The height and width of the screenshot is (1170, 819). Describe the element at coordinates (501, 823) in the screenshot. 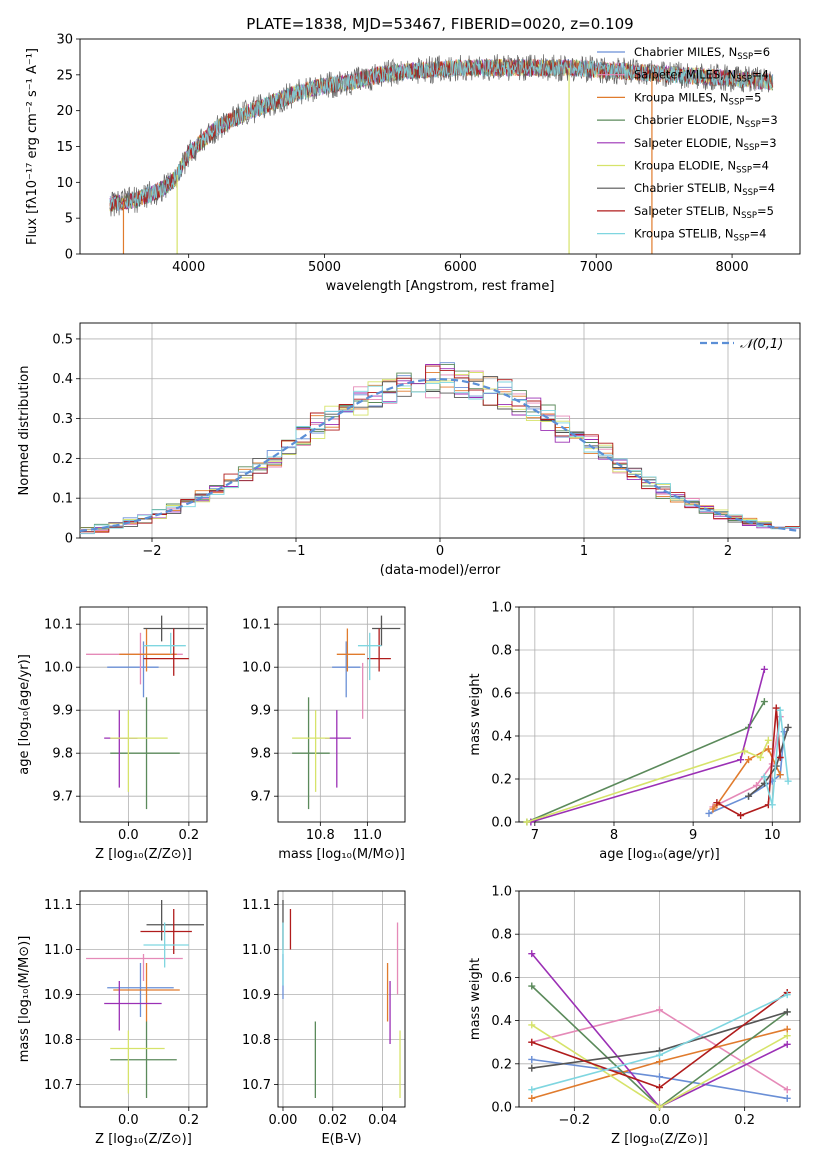

I see `y-tick-label: 0.0` at that location.